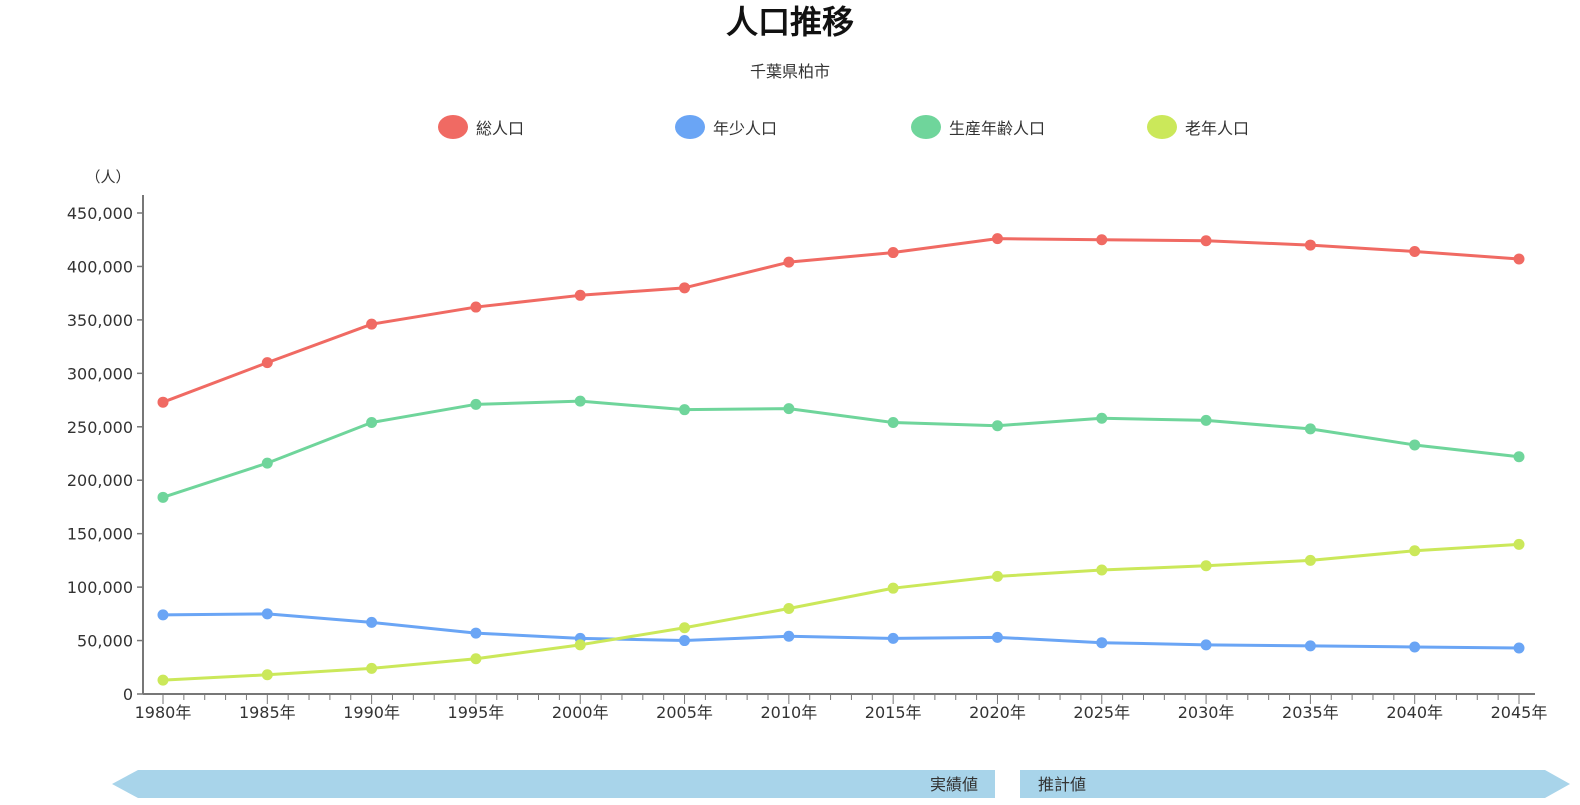 The width and height of the screenshot is (1580, 805). Describe the element at coordinates (100, 266) in the screenshot. I see `y-tick-label: 400,000` at that location.